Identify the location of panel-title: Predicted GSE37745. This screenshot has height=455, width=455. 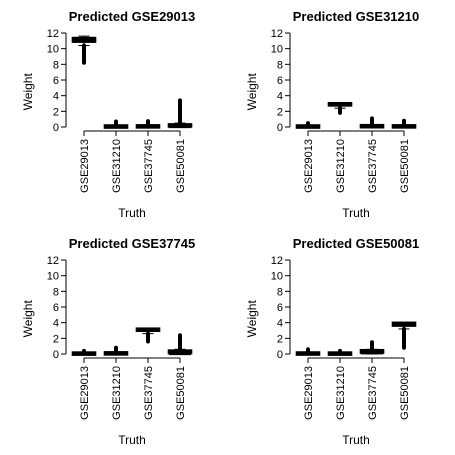
(132, 243).